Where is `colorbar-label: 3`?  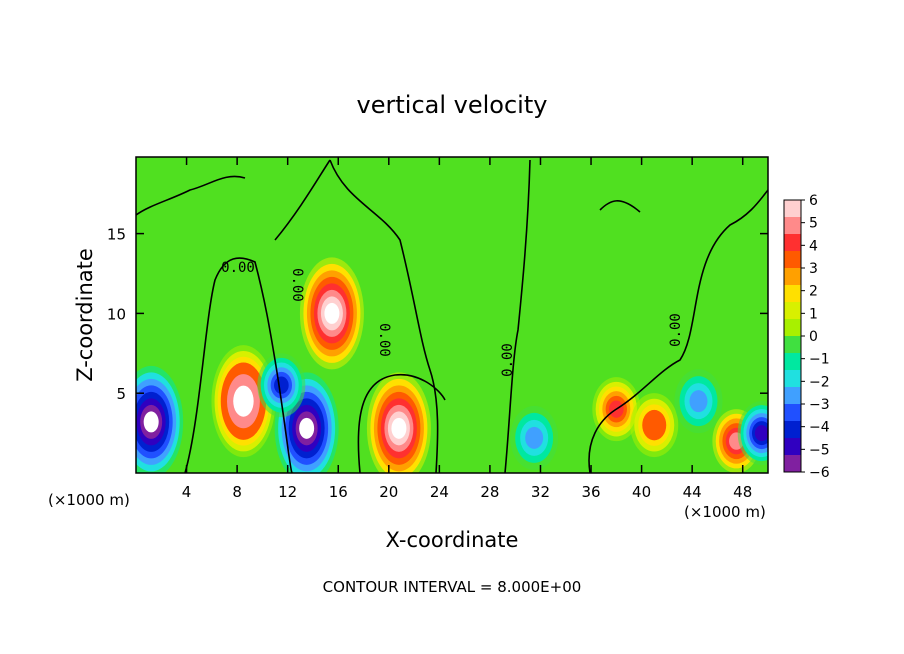 colorbar-label: 3 is located at coordinates (813, 269).